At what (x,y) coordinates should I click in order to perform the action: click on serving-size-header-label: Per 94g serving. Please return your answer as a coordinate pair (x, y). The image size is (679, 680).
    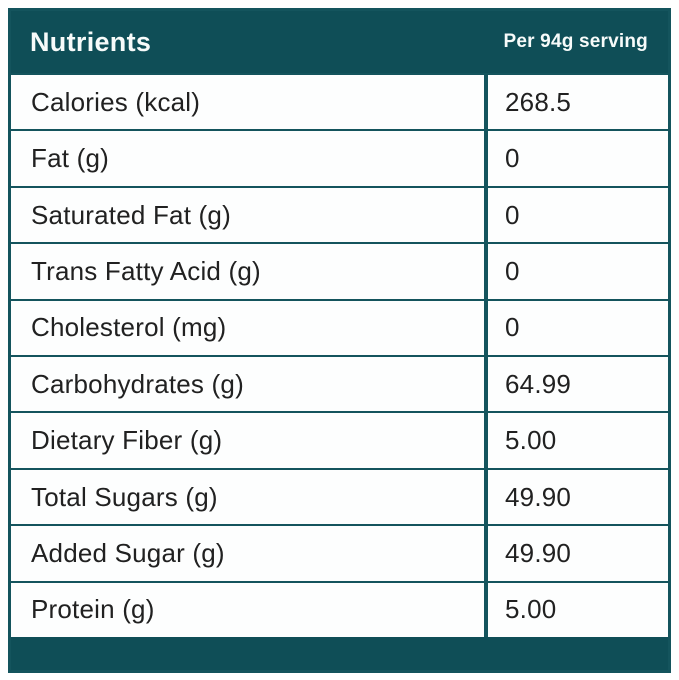
    Looking at the image, I should click on (575, 41).